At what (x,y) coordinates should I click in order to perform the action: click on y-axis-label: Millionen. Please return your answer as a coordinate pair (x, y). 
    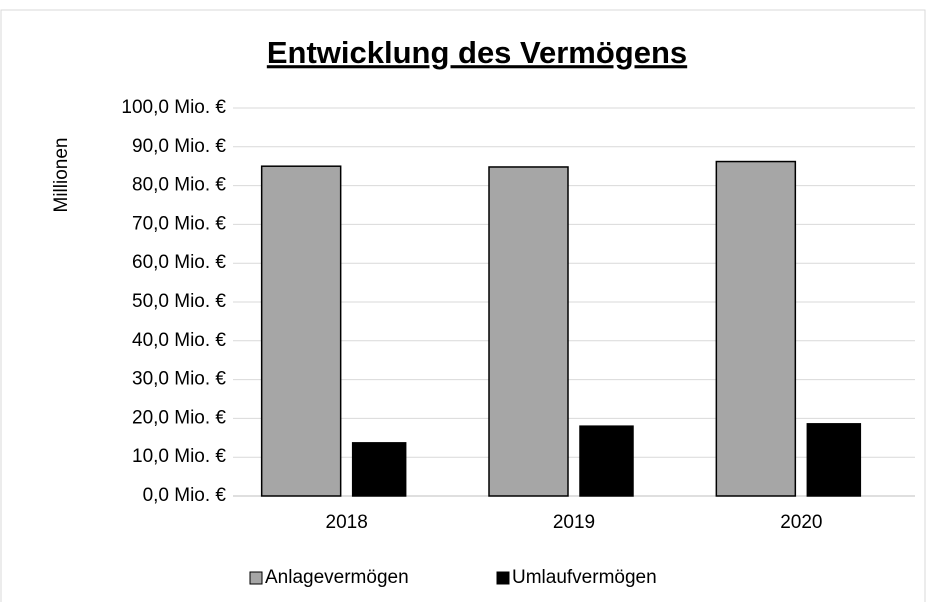
    Looking at the image, I should click on (61, 175).